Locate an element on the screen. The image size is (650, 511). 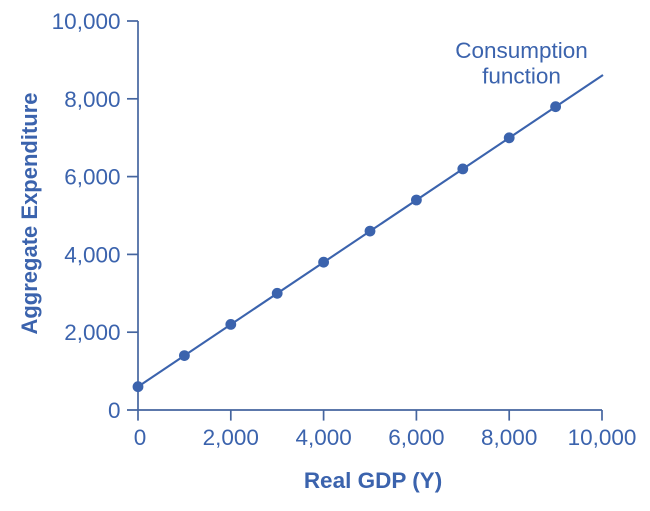
svg-text: function is located at coordinates (521, 76).